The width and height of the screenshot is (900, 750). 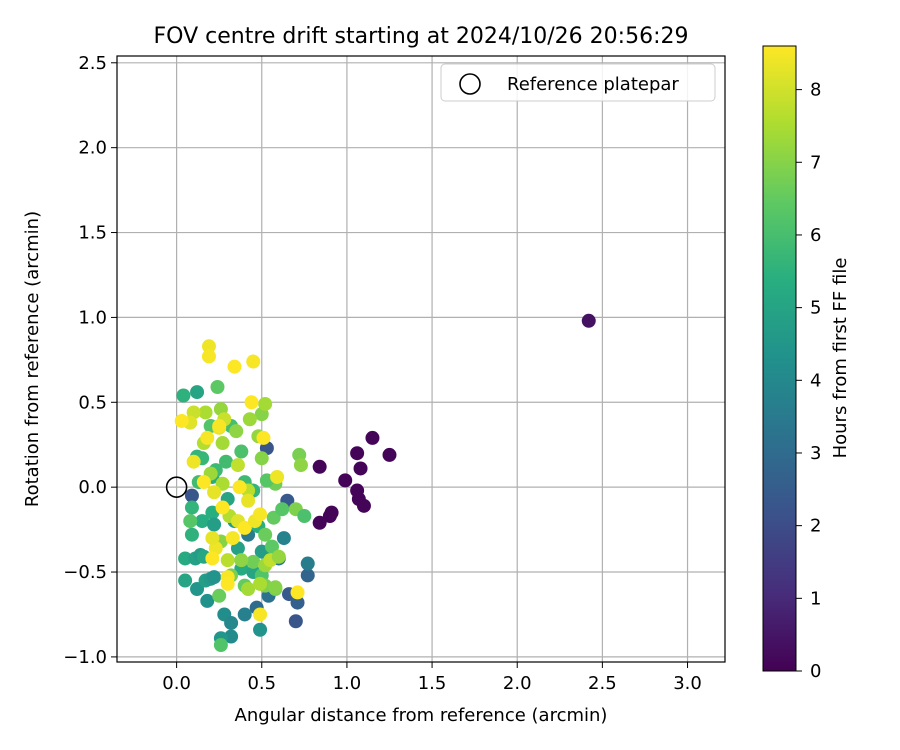 What do you see at coordinates (261, 683) in the screenshot?
I see `x-tick-label: 0.5` at bounding box center [261, 683].